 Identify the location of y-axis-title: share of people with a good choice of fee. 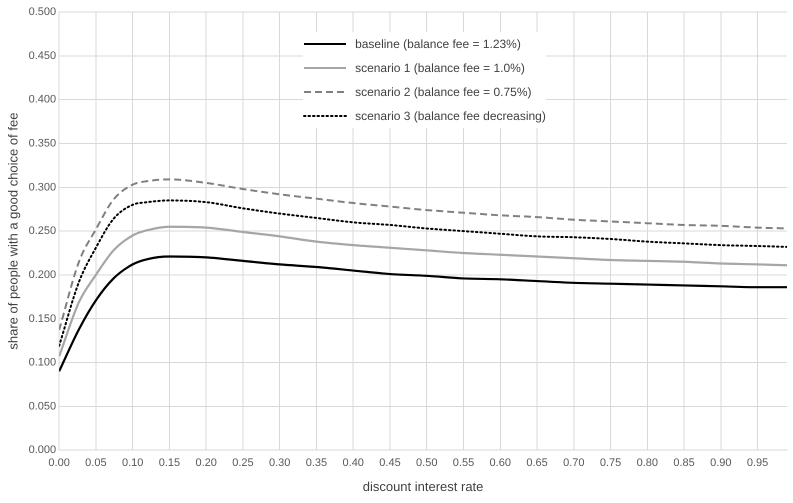
(12, 231).